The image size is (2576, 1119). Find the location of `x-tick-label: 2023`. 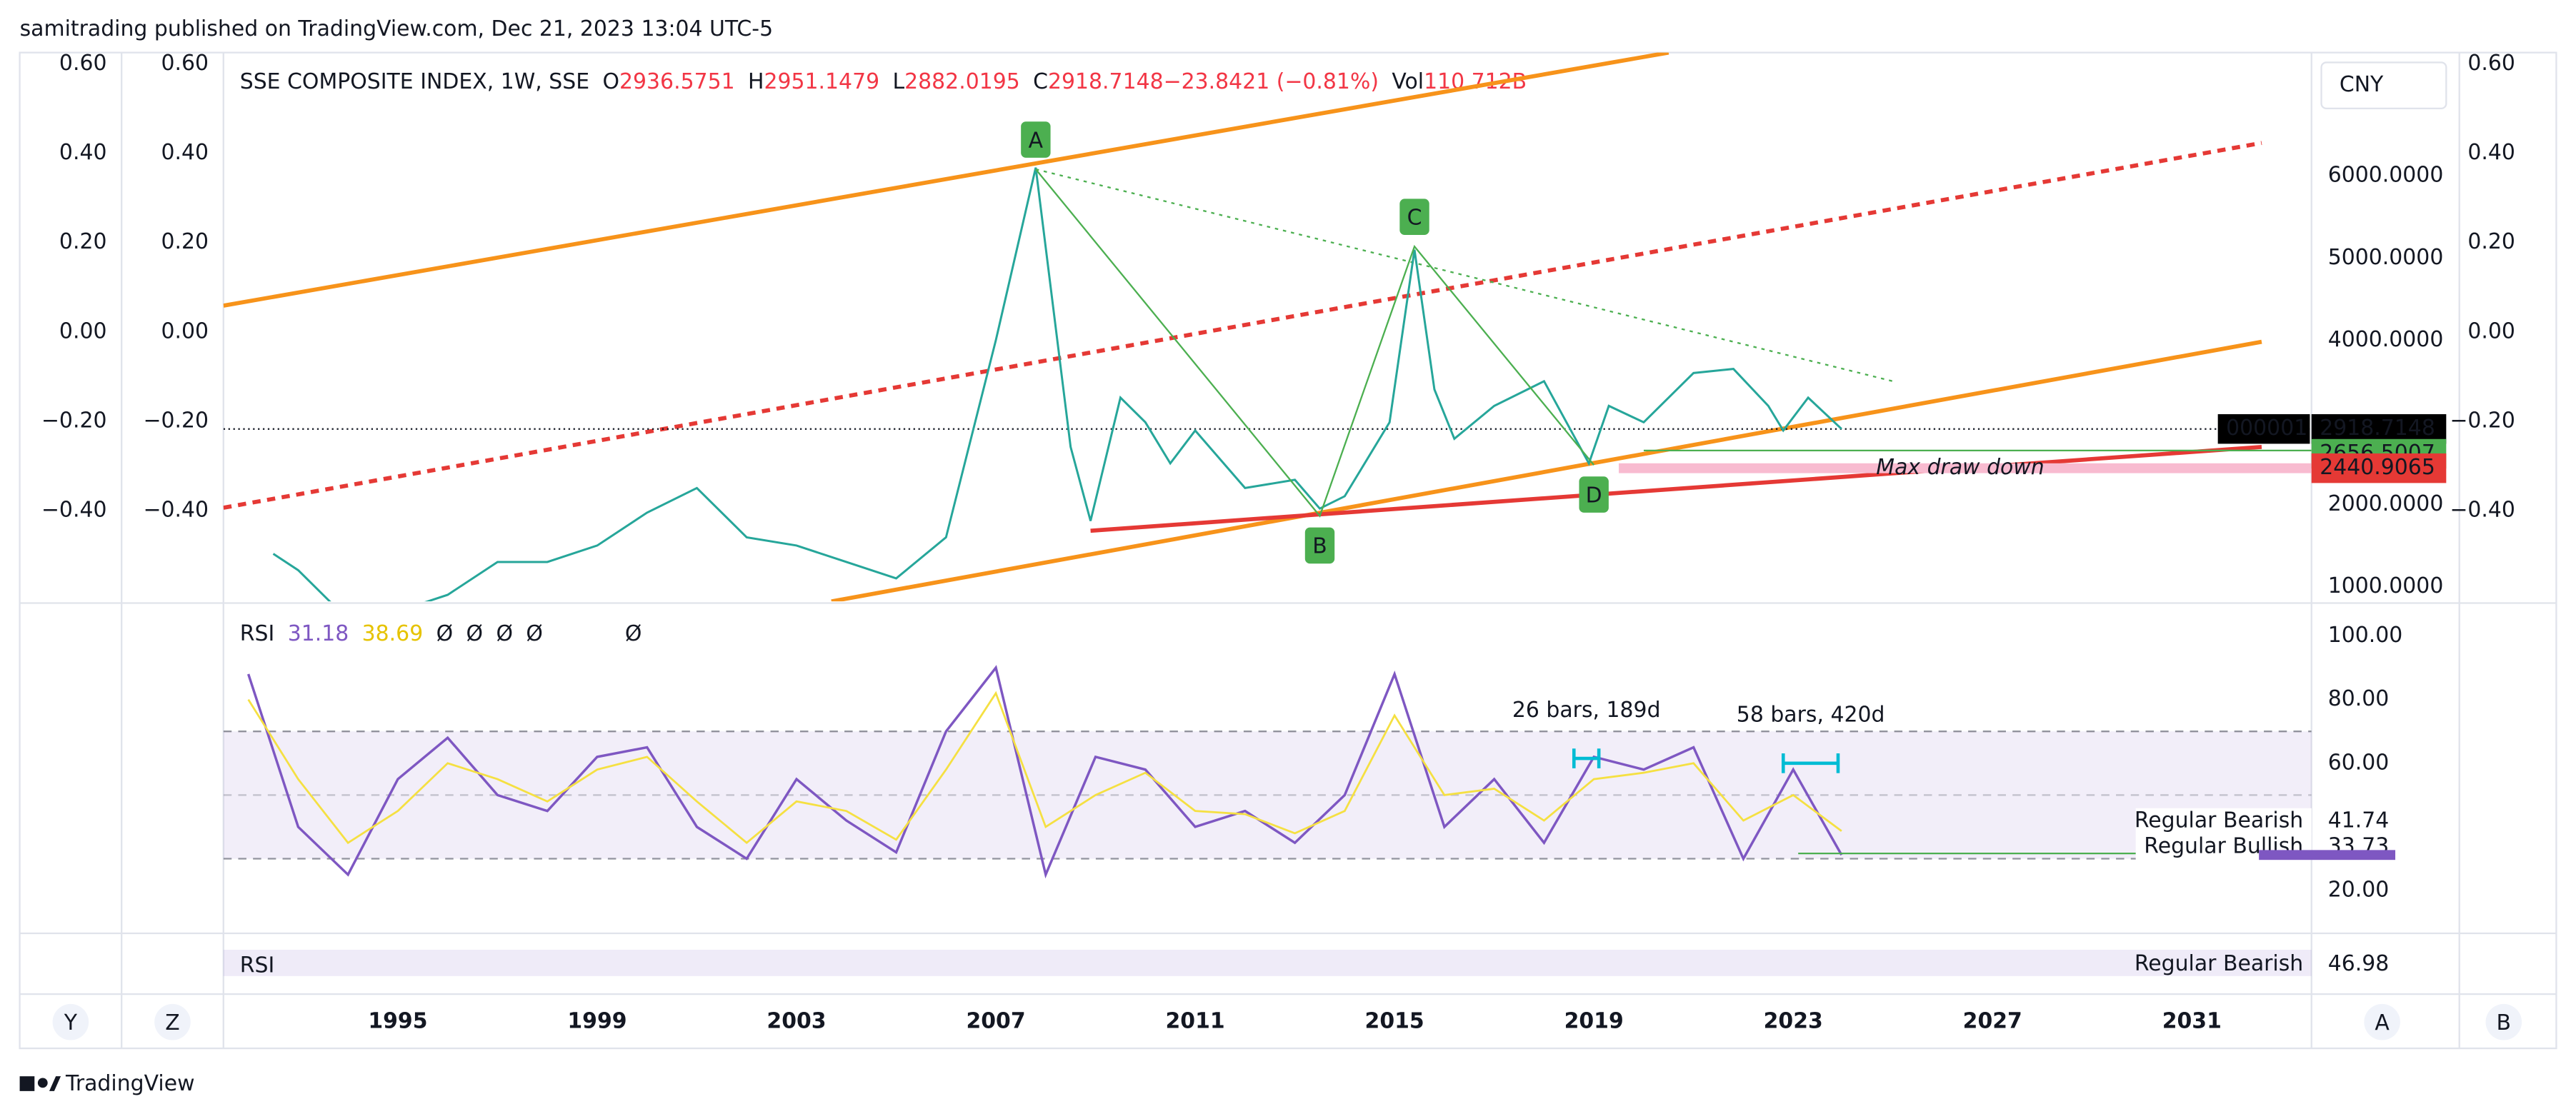

x-tick-label: 2023 is located at coordinates (1793, 1021).